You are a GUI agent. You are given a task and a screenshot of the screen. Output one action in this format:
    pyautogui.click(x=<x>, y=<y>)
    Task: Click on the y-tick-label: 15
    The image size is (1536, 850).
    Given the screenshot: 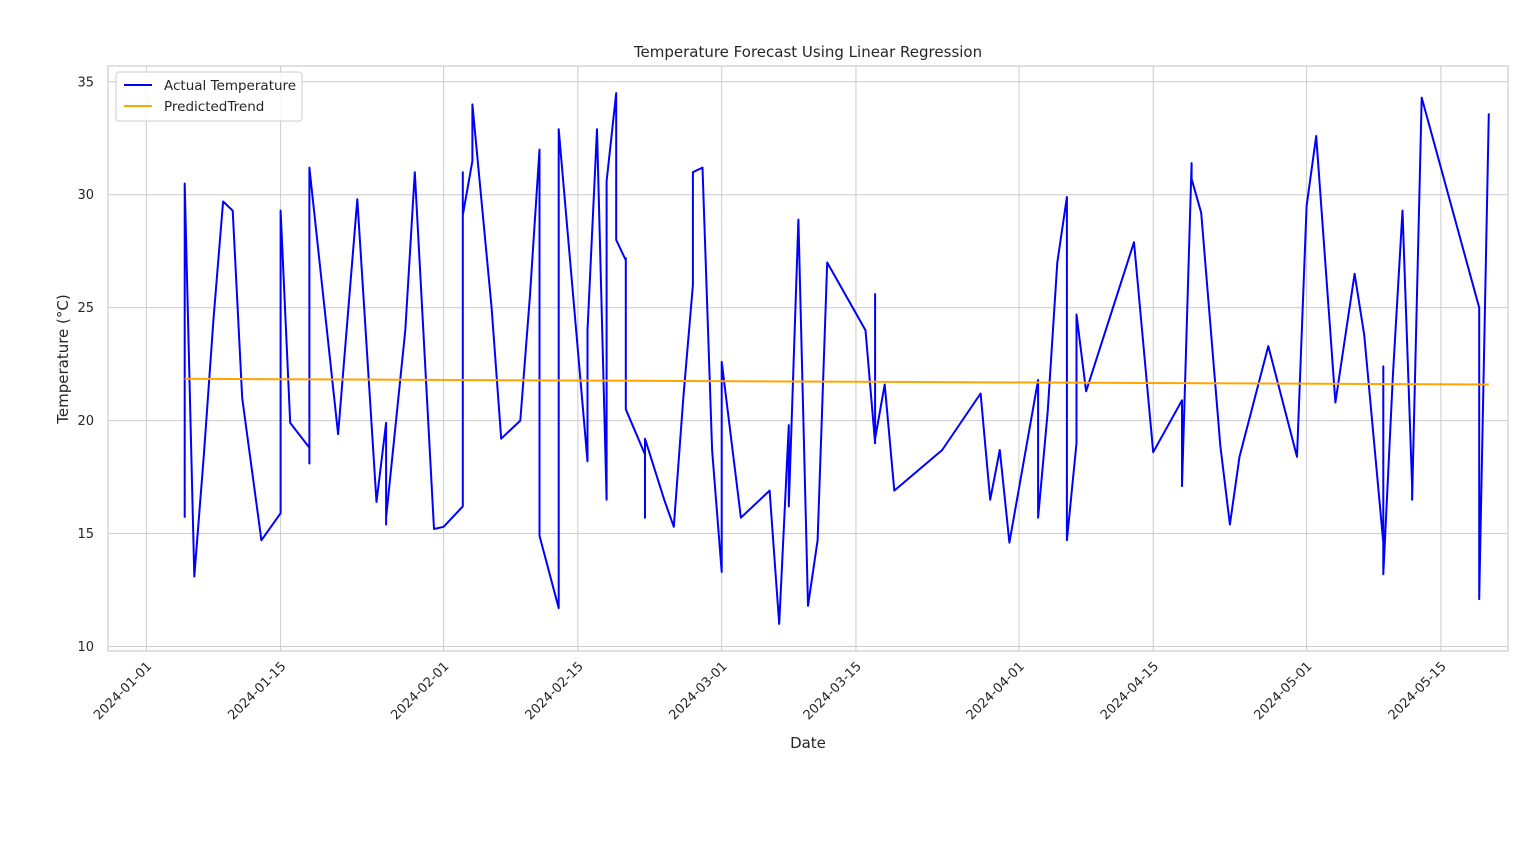 What is the action you would take?
    pyautogui.click(x=85, y=534)
    